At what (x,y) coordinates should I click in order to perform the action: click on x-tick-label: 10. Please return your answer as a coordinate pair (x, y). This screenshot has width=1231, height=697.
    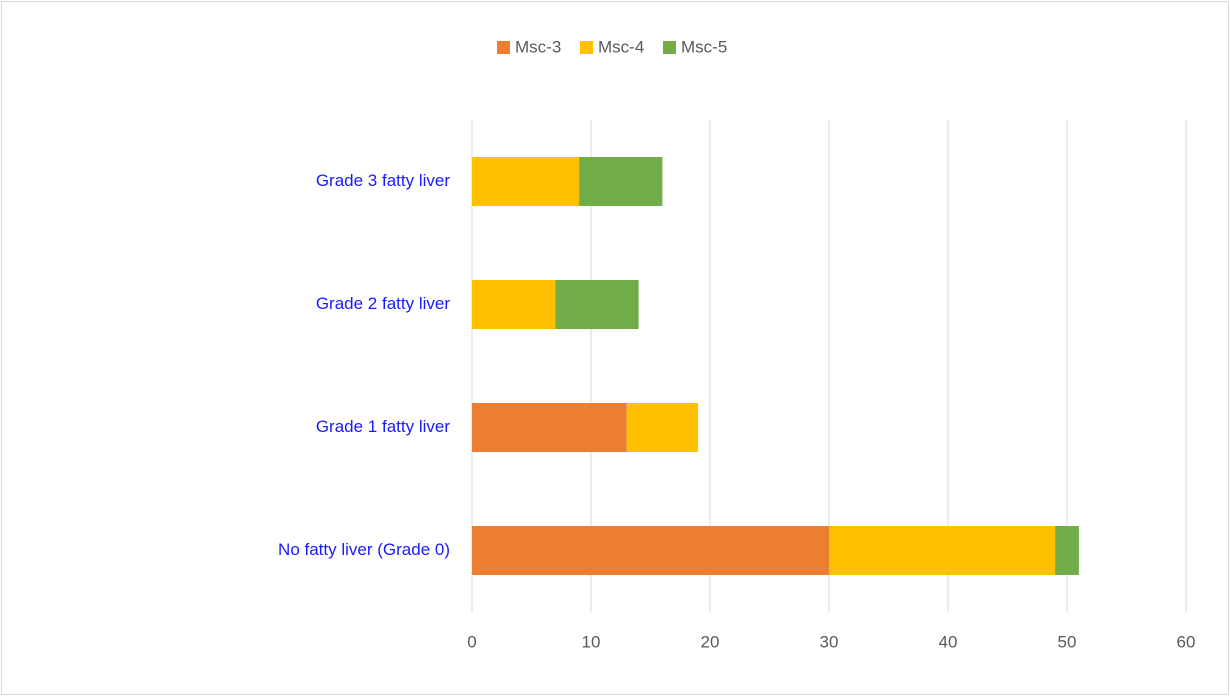
    Looking at the image, I should click on (591, 641).